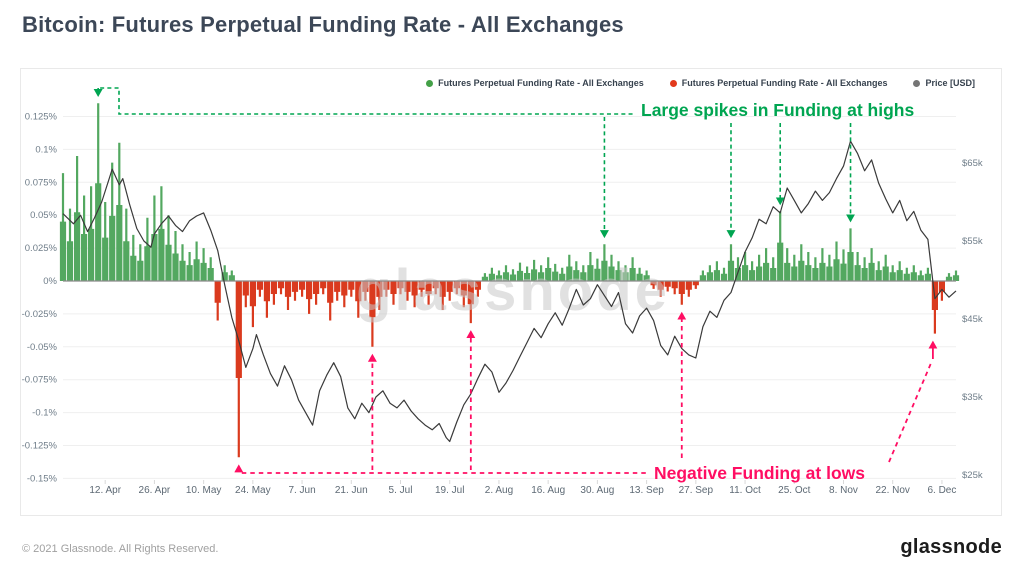 This screenshot has height=577, width=1024. I want to click on x-tick-label: 25. Oct, so click(794, 490).